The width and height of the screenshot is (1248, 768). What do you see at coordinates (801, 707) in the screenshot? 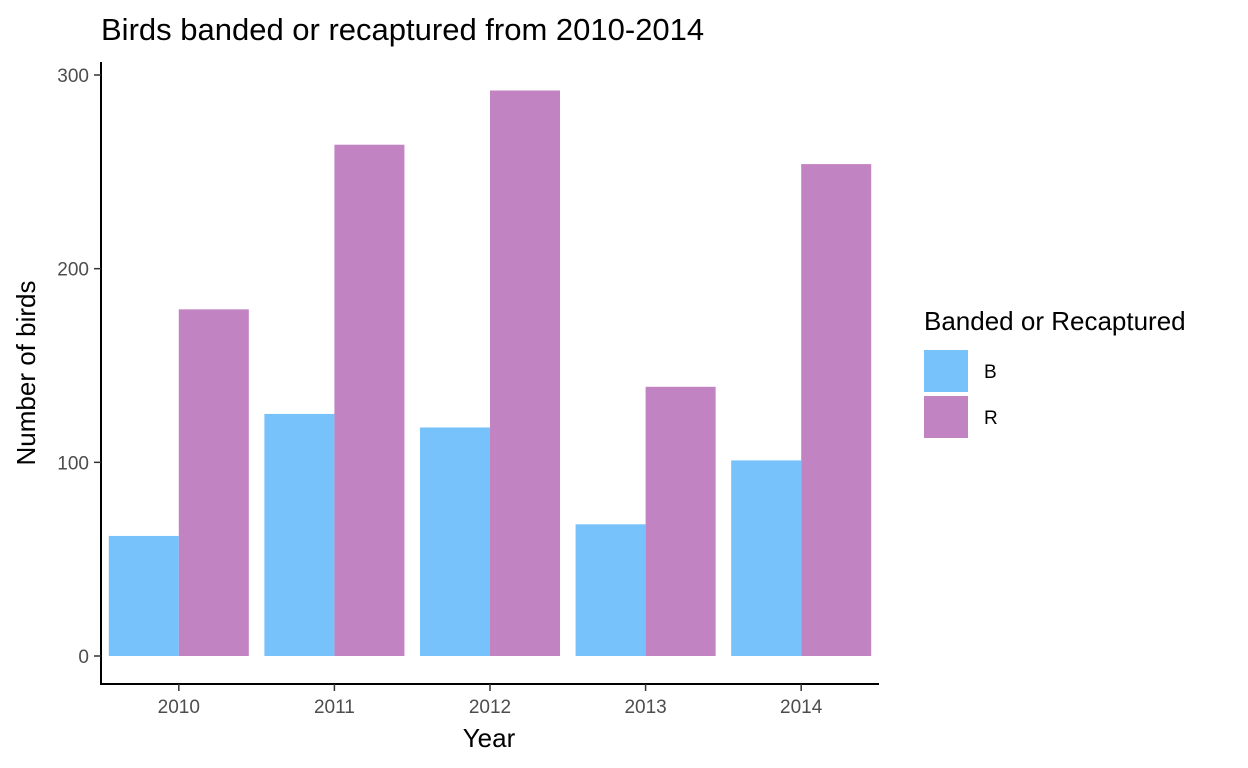
I see `x-tick-label: 2014` at bounding box center [801, 707].